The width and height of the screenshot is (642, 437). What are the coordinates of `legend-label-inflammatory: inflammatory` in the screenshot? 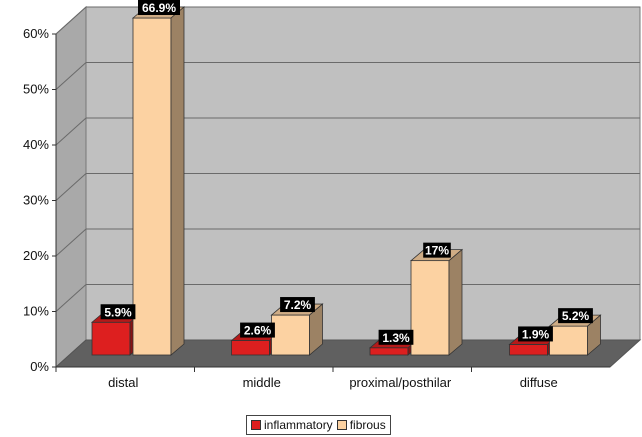 It's located at (298, 425).